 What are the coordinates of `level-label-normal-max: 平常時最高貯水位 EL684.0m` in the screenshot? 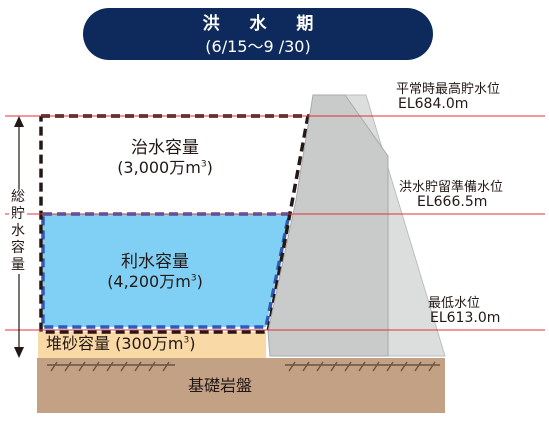 It's located at (448, 97).